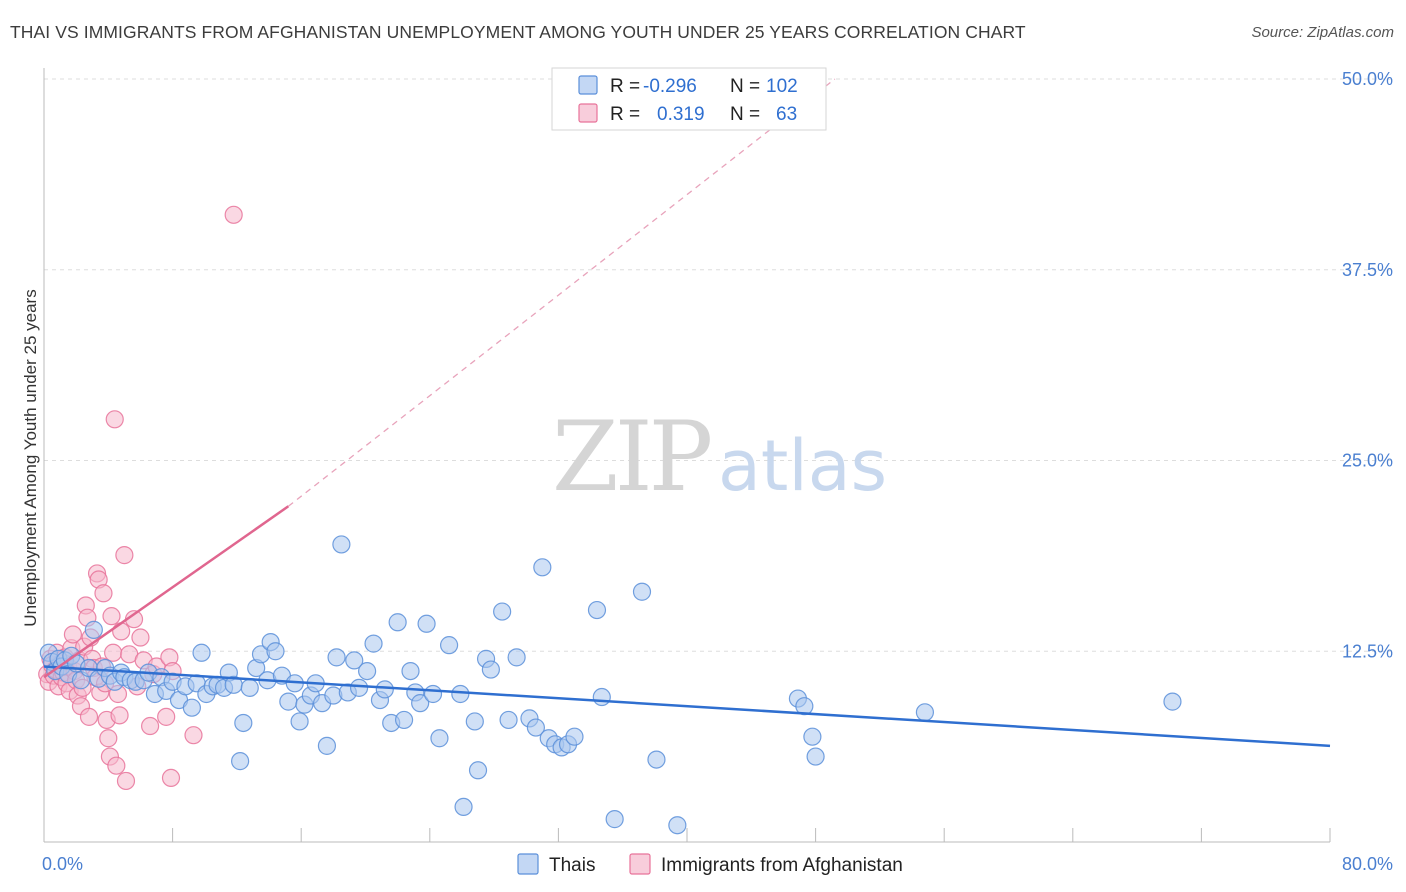  I want to click on y-tick-label-1: 25.0%, so click(1367, 461).